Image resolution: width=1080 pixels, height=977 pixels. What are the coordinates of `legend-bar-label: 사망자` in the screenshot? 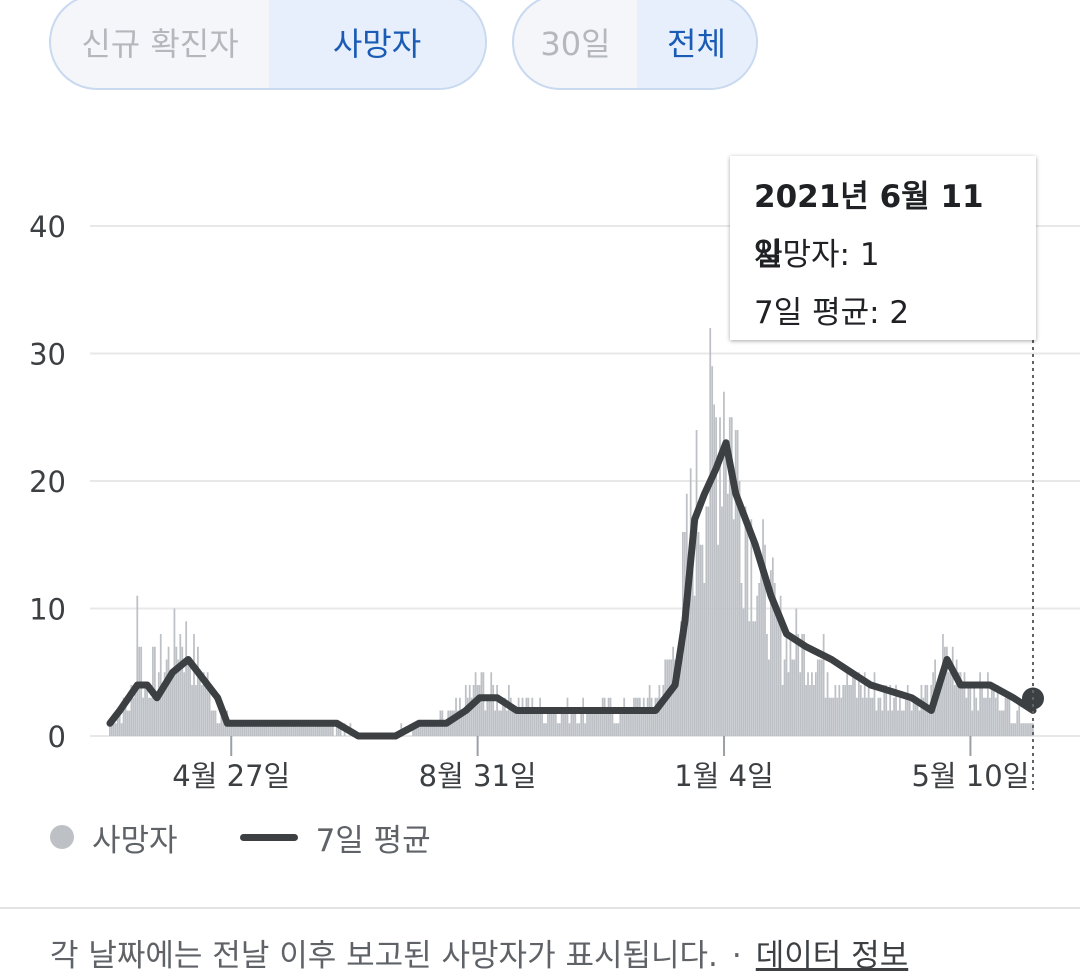 It's located at (135, 840).